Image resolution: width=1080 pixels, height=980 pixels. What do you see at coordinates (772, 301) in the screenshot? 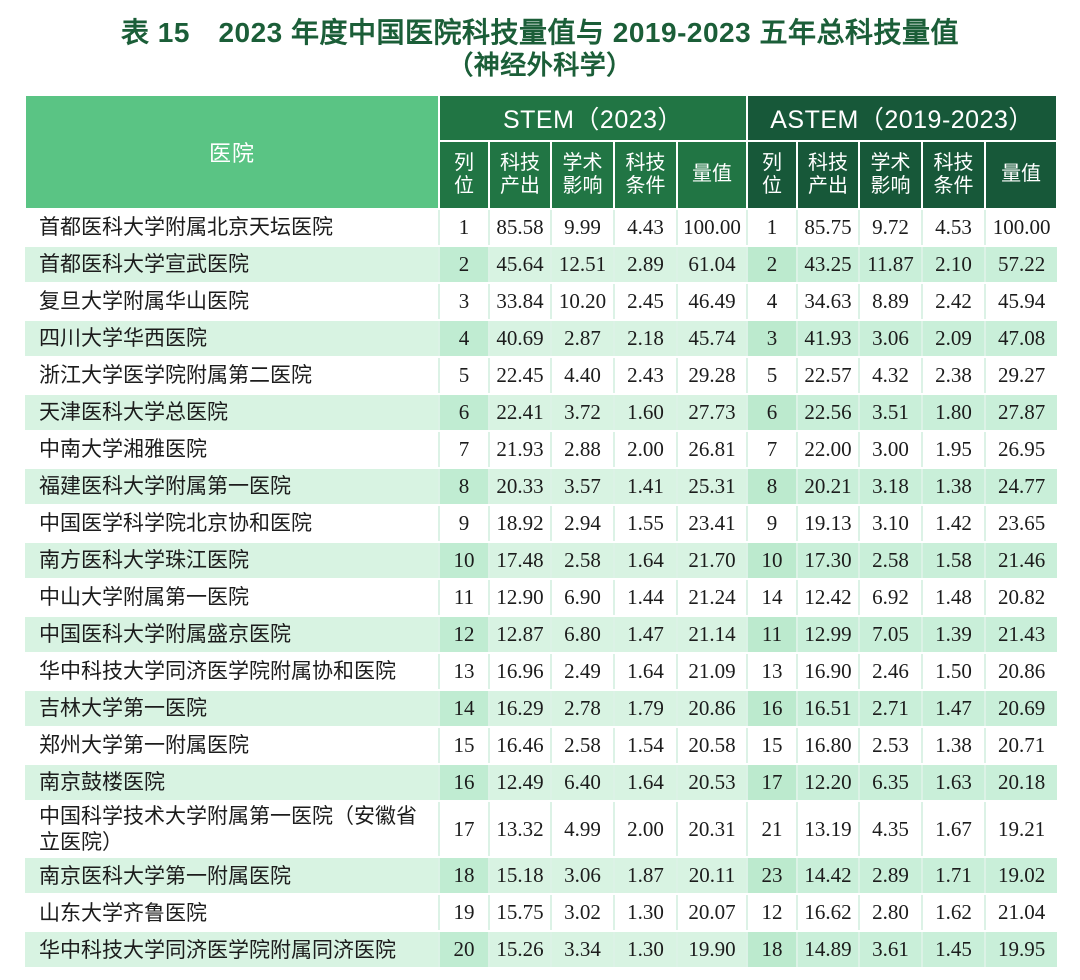
I see `astem-rank-cell: 4` at bounding box center [772, 301].